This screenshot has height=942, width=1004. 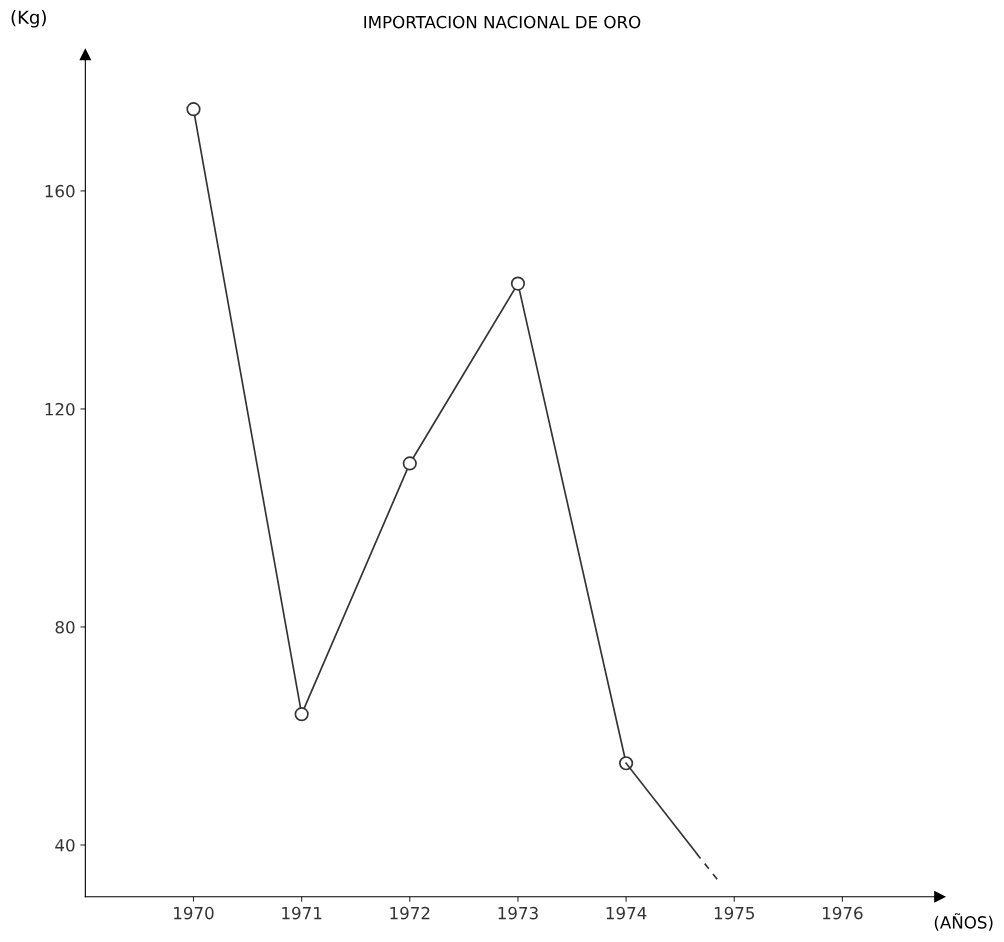 What do you see at coordinates (302, 913) in the screenshot?
I see `x-tick-label: 1971` at bounding box center [302, 913].